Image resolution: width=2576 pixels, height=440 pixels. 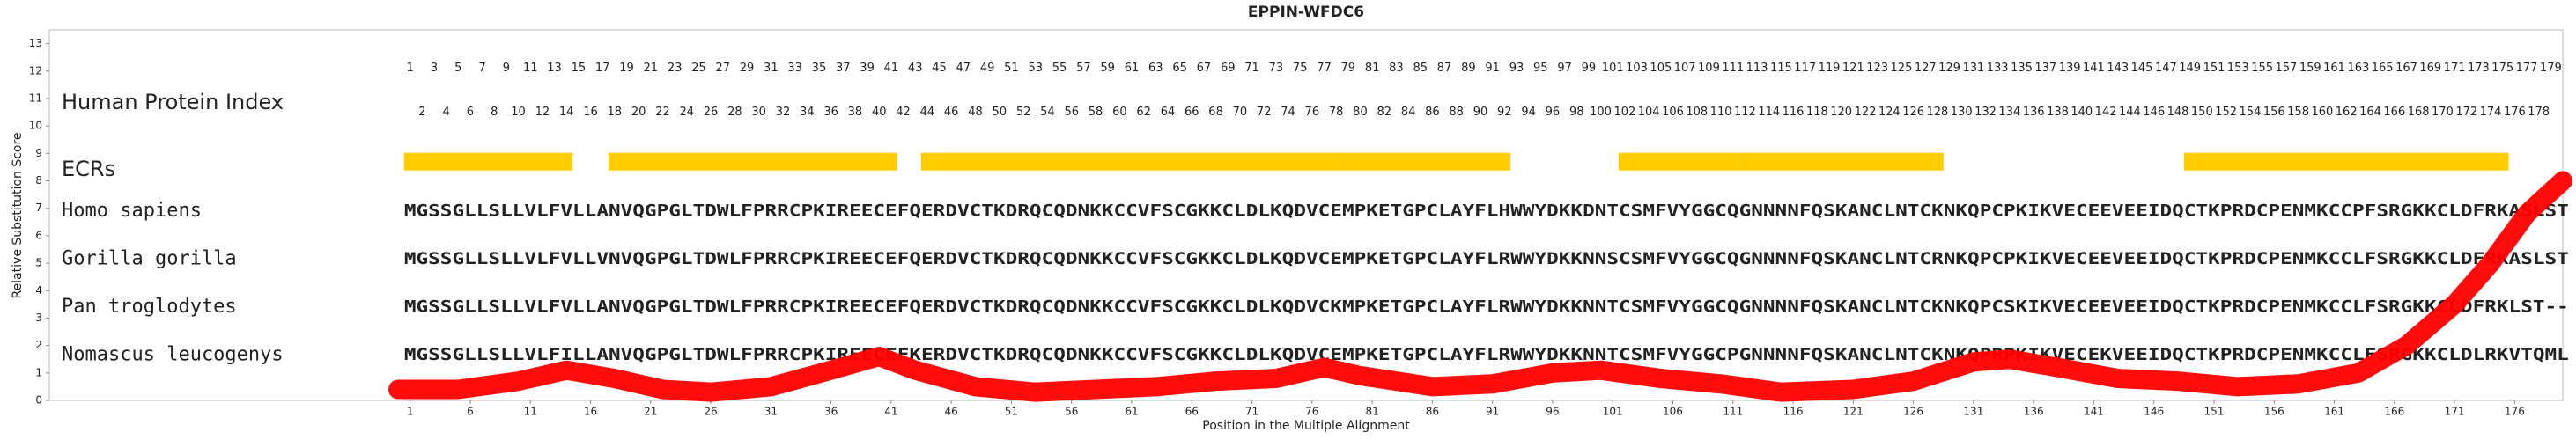 I want to click on protein-index: 60, so click(x=1119, y=113).